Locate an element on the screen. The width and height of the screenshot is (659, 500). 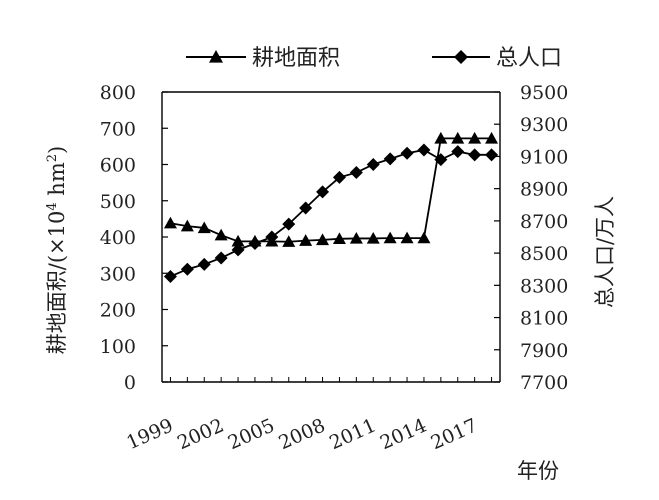
left-tick-label: 0 is located at coordinates (130, 383).